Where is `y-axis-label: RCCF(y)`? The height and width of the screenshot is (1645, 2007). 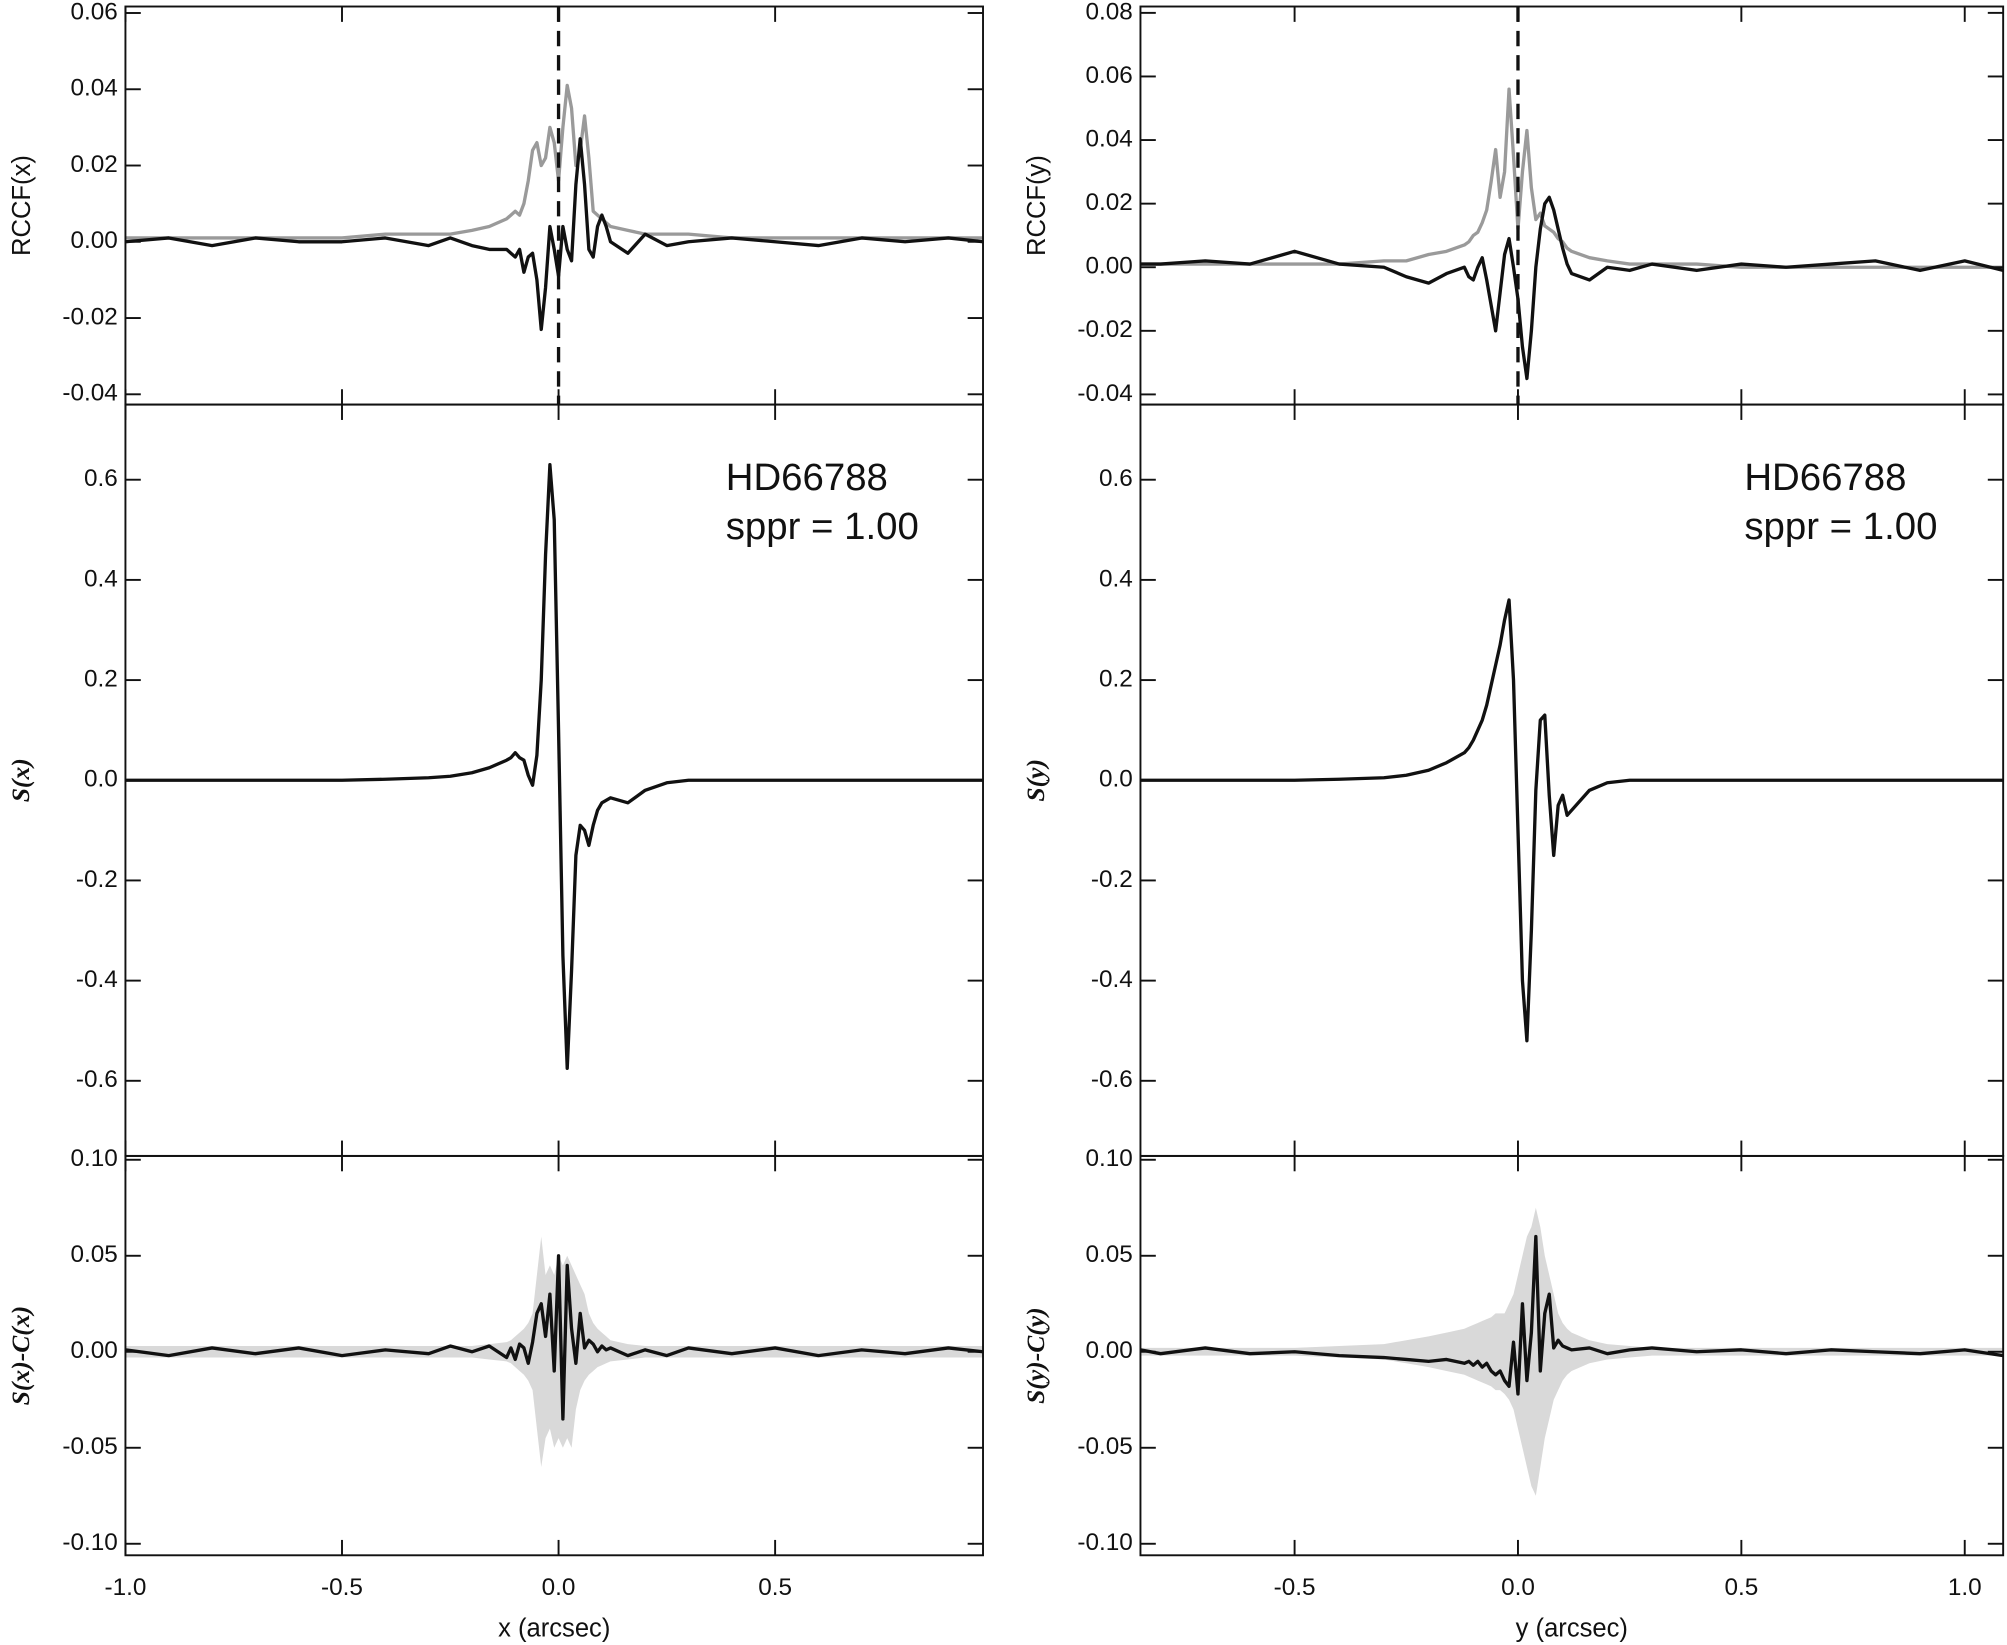 y-axis-label: RCCF(y) is located at coordinates (1037, 205).